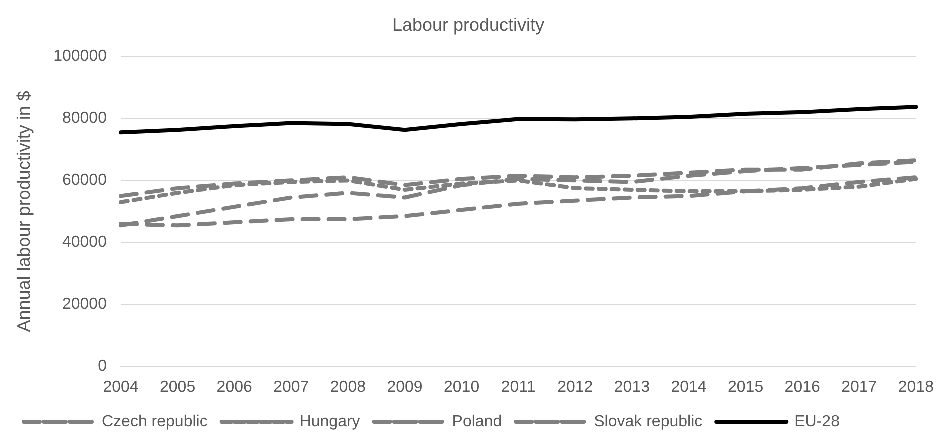 This screenshot has height=445, width=937. I want to click on legend-label: Czech republic, so click(155, 421).